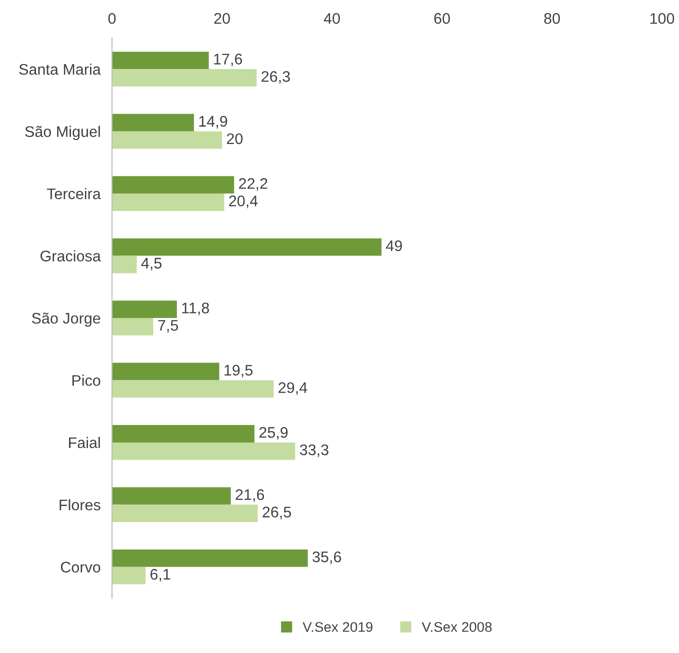 The height and width of the screenshot is (653, 679). What do you see at coordinates (196, 309) in the screenshot?
I see `data-label: 11,8` at bounding box center [196, 309].